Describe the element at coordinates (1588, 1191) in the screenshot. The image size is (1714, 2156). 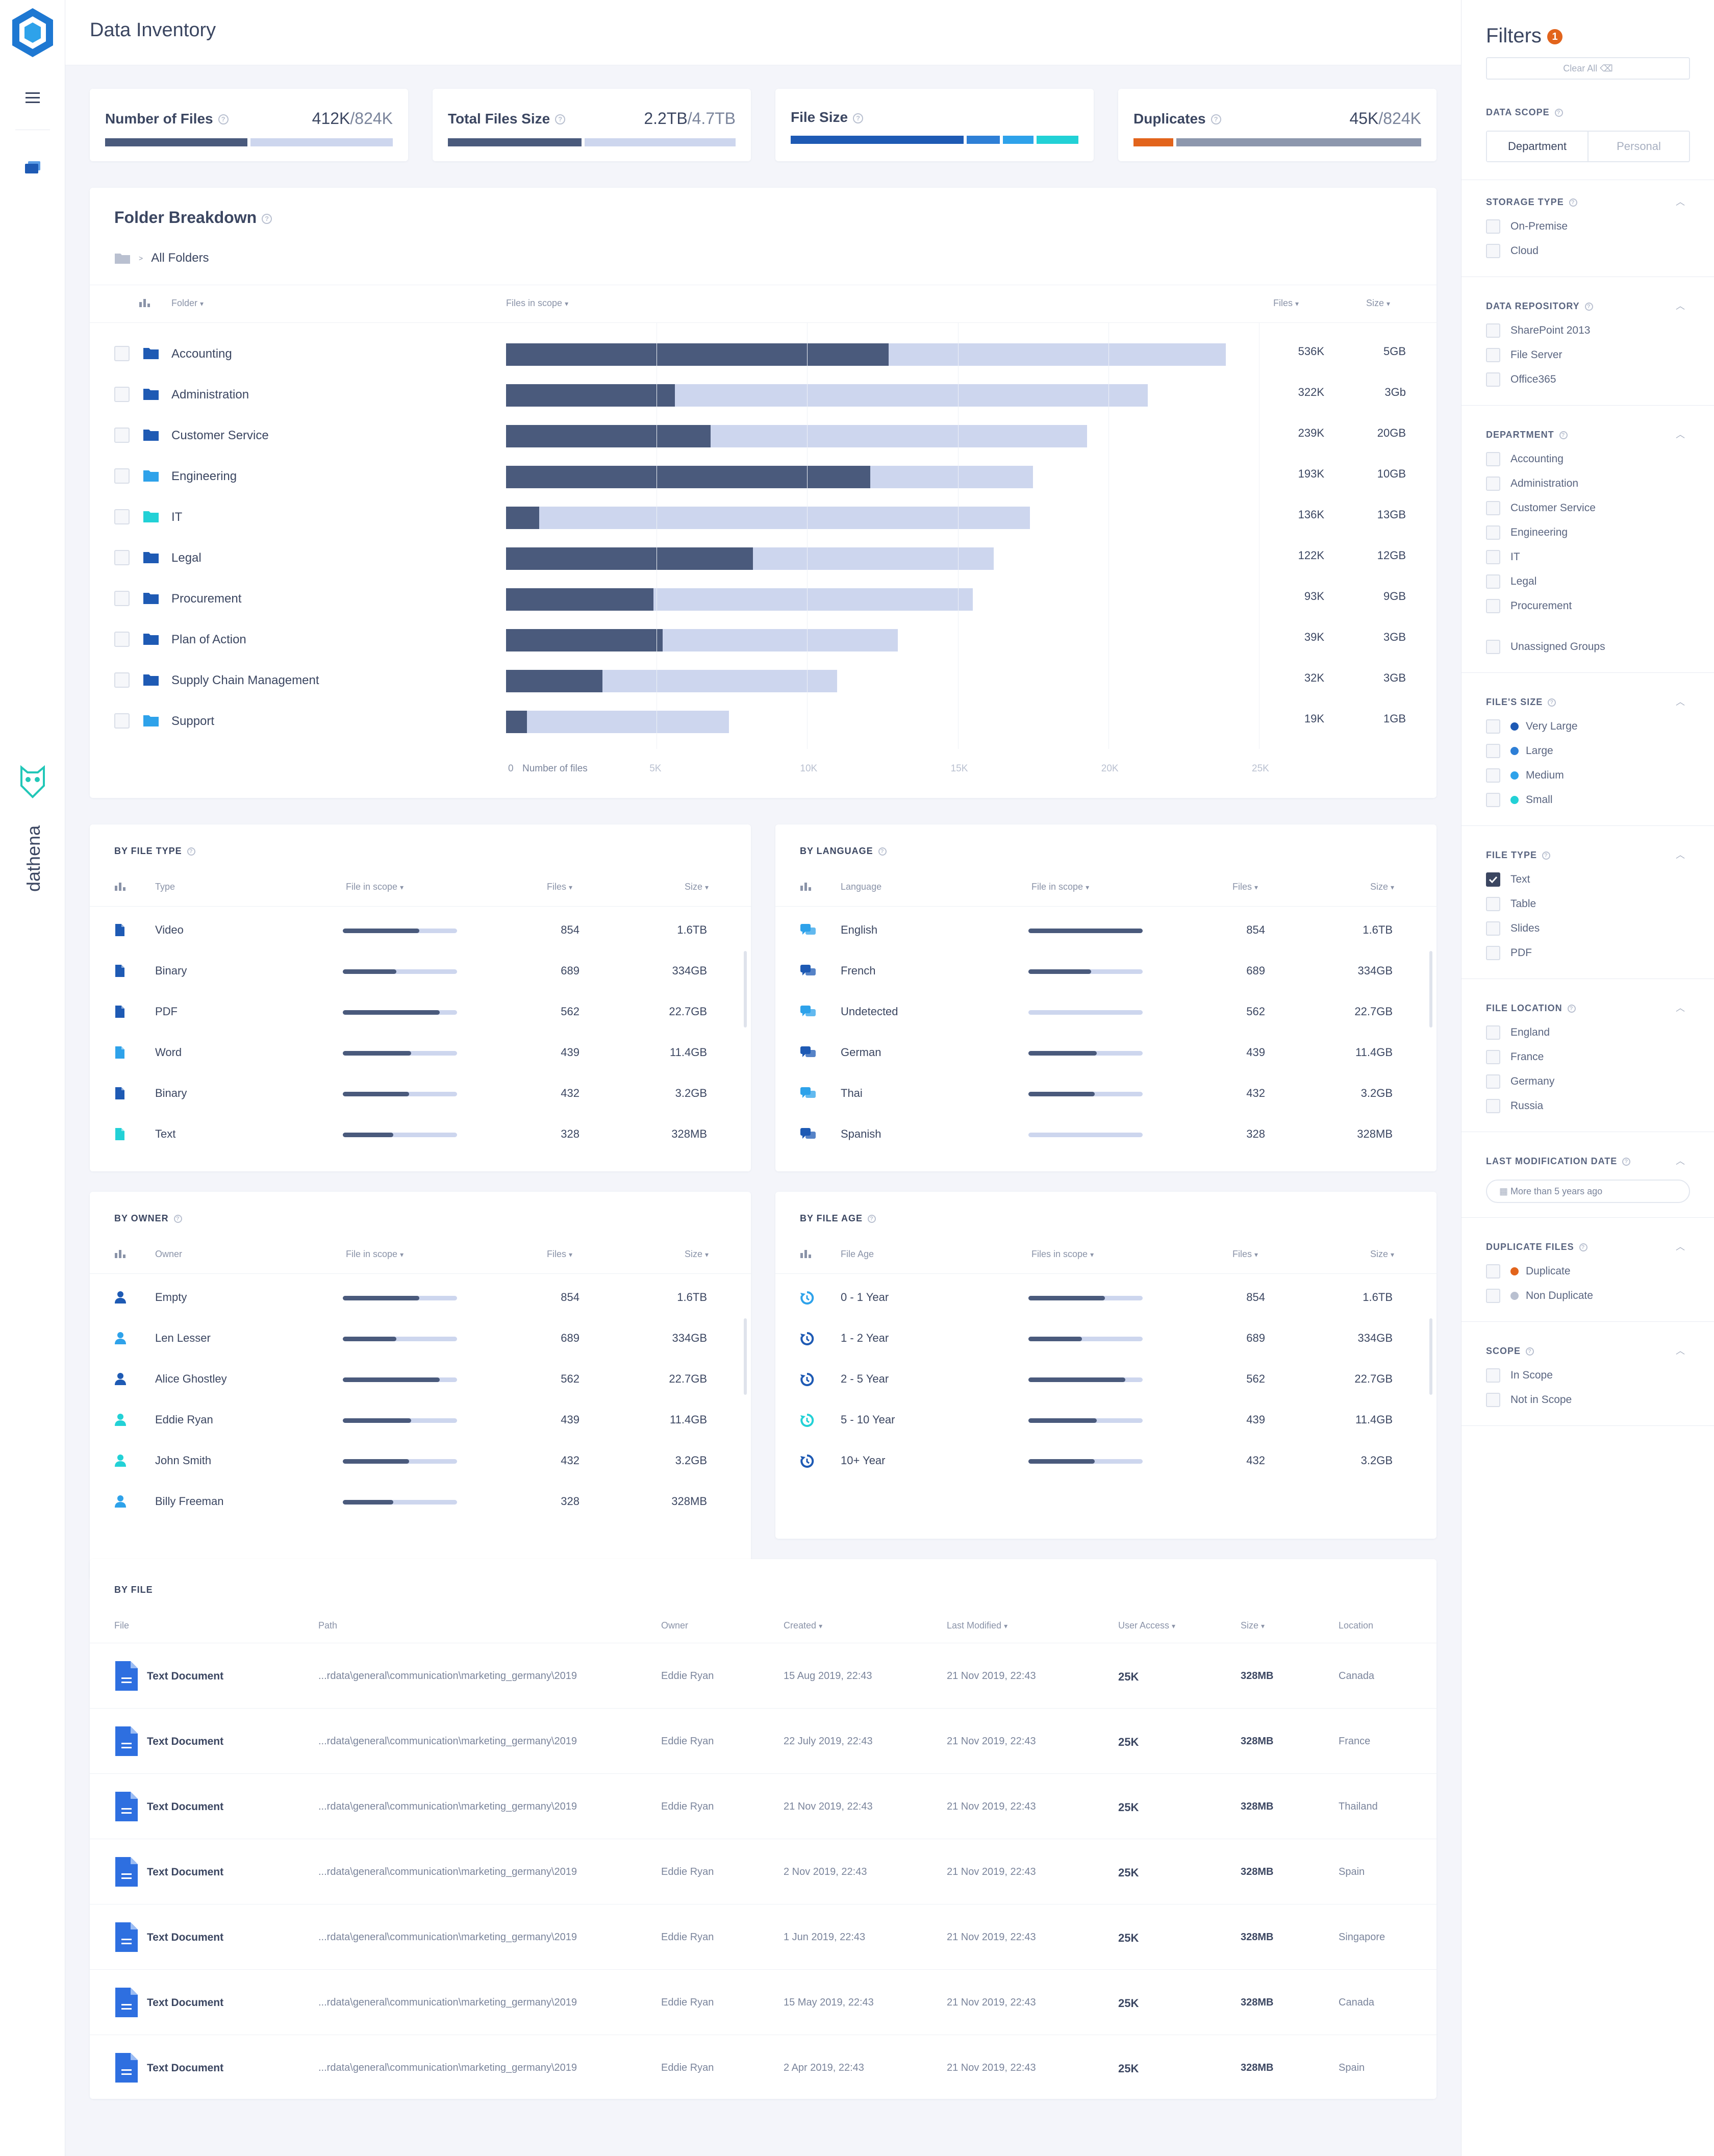
I see `date-filter-input: ▦ More than 5 years ago` at that location.